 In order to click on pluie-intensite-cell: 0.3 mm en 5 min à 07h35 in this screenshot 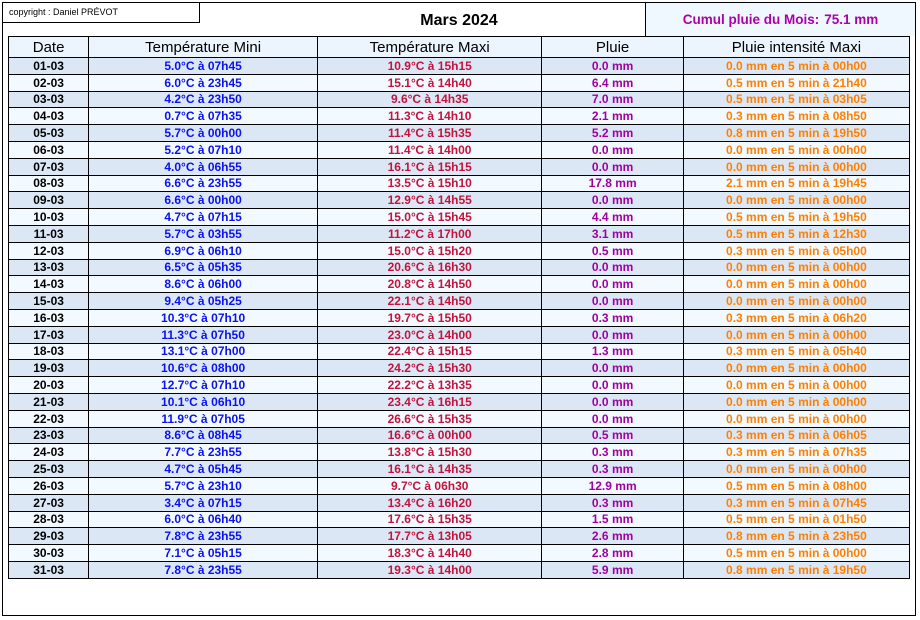, I will do `click(796, 452)`.